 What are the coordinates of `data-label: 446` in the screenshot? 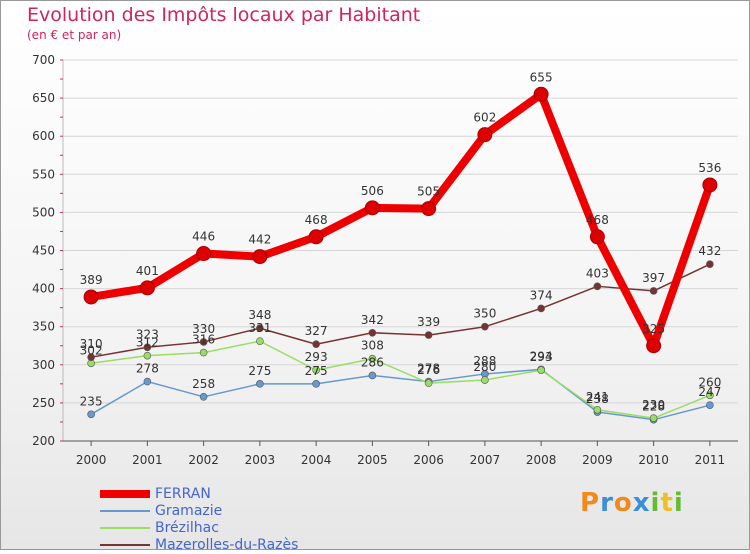 It's located at (203, 237).